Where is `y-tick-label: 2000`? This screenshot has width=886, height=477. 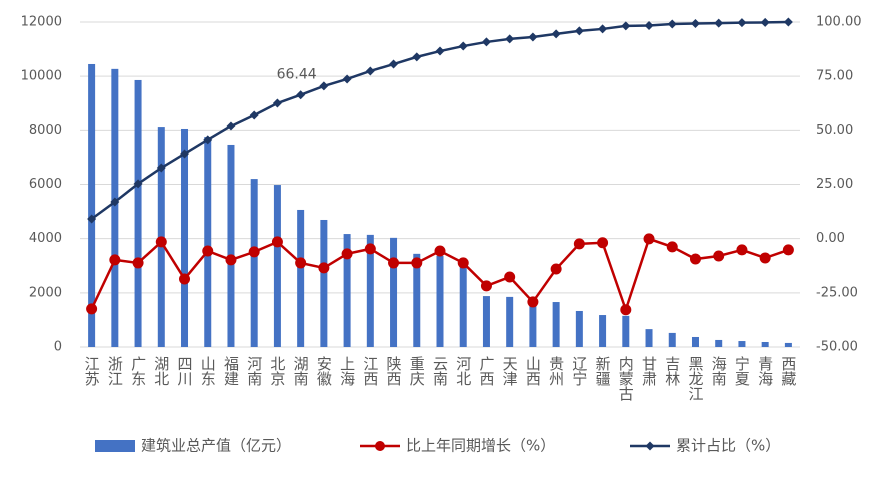
y-tick-label: 2000 is located at coordinates (45, 292).